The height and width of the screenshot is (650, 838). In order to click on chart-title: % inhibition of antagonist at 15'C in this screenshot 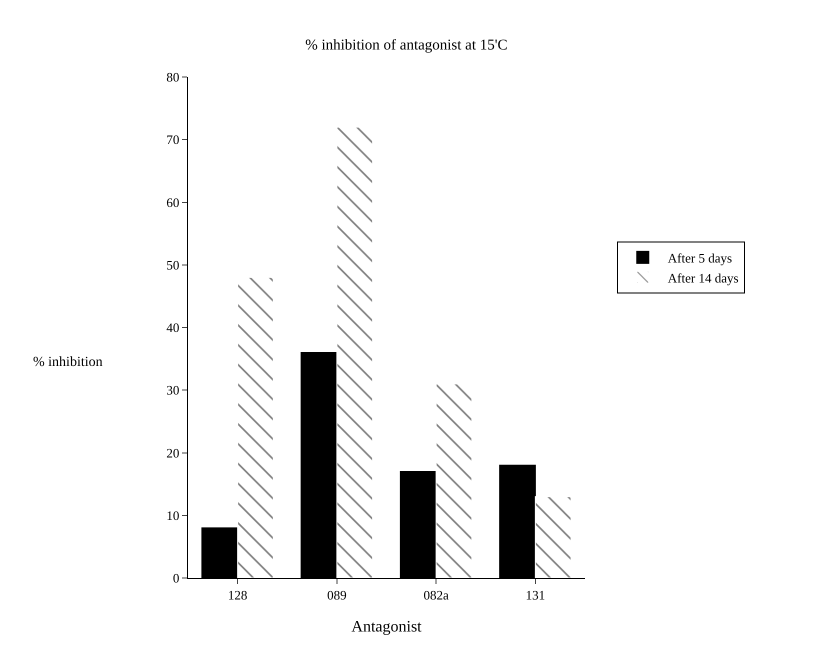, I will do `click(406, 46)`.